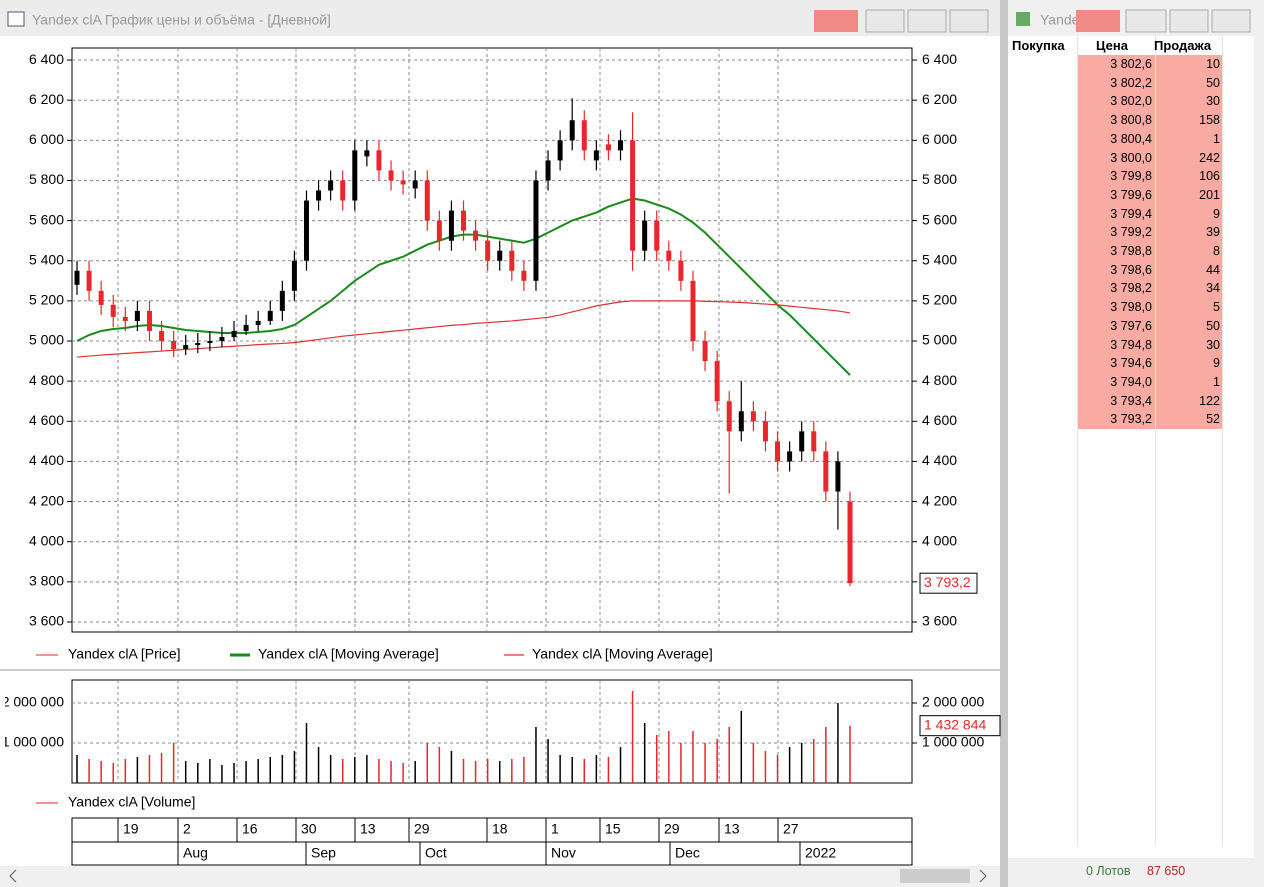 The height and width of the screenshot is (887, 1264). I want to click on price-cell: 3 799,2, so click(1131, 232).